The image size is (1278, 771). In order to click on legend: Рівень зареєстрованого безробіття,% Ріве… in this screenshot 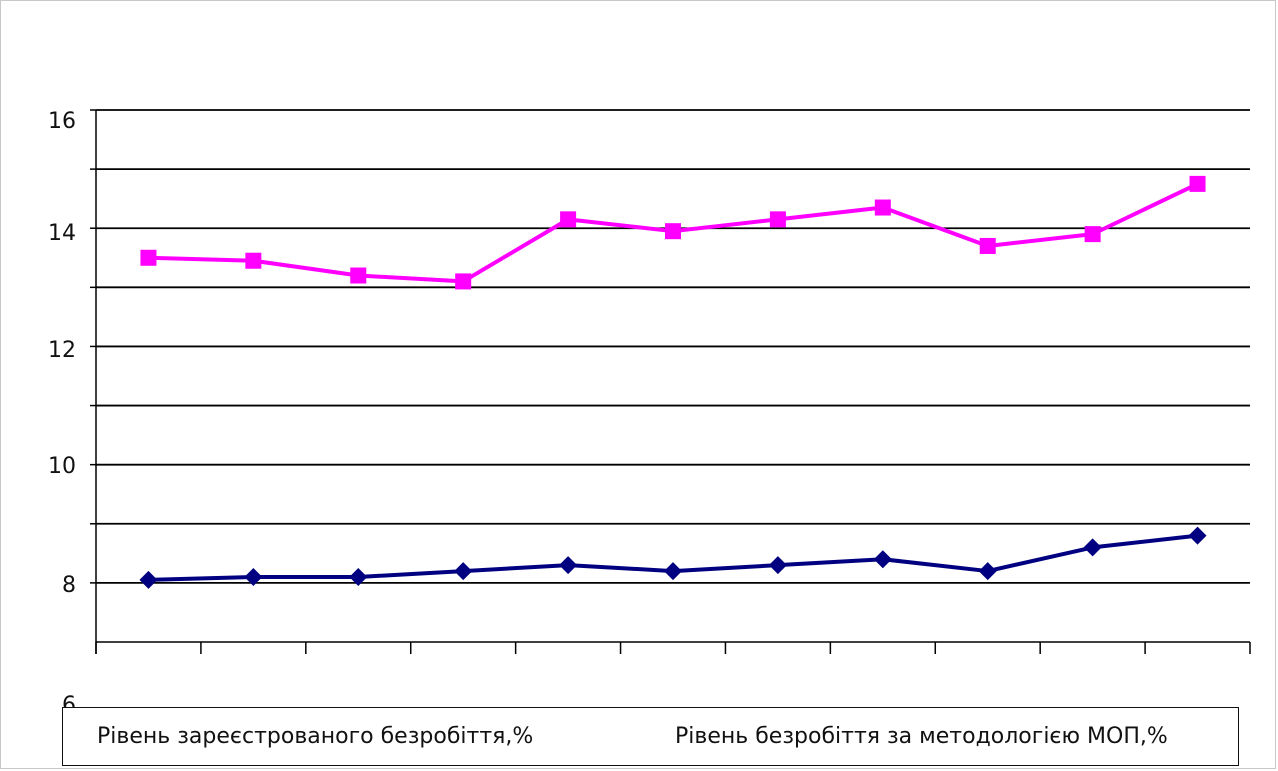, I will do `click(650, 736)`.